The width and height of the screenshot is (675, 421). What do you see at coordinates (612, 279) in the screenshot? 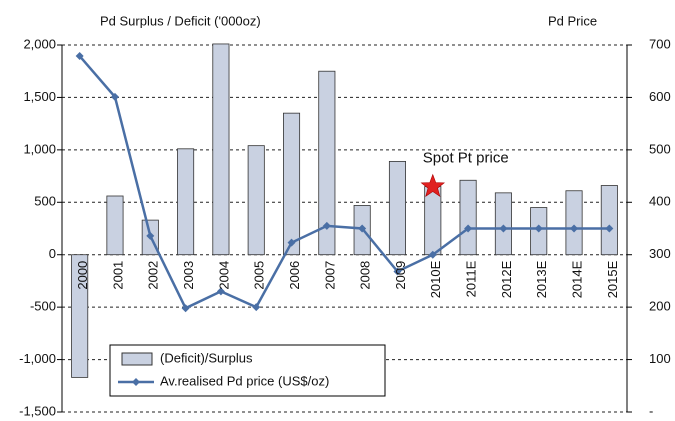
I see `x-tick-label: 2015E` at bounding box center [612, 279].